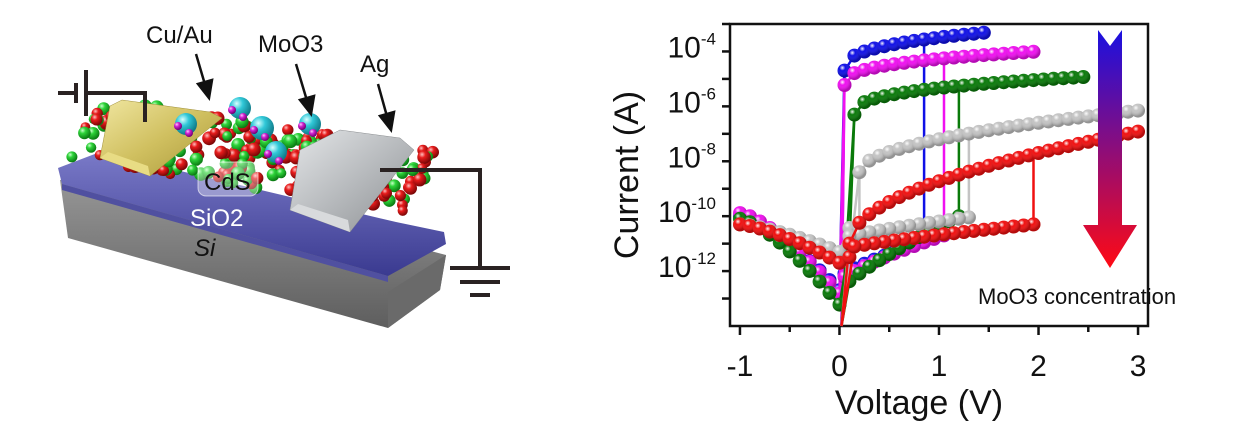  Describe the element at coordinates (692, 101) in the screenshot. I see `y-tick-label: 10⁻⁶` at that location.